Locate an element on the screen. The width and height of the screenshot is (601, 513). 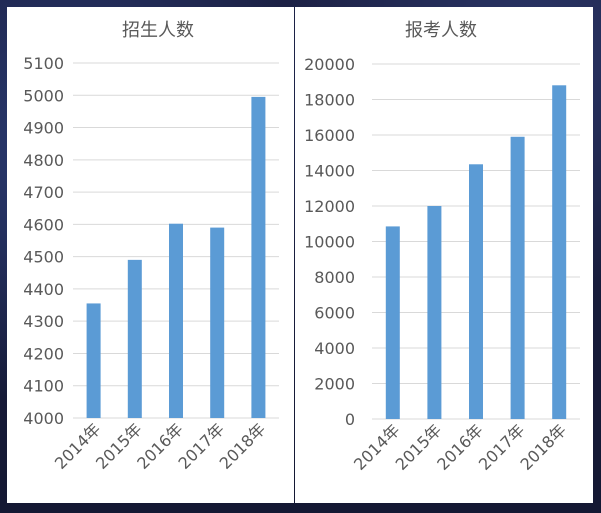
y-tick-label: 14000 is located at coordinates (329, 171).